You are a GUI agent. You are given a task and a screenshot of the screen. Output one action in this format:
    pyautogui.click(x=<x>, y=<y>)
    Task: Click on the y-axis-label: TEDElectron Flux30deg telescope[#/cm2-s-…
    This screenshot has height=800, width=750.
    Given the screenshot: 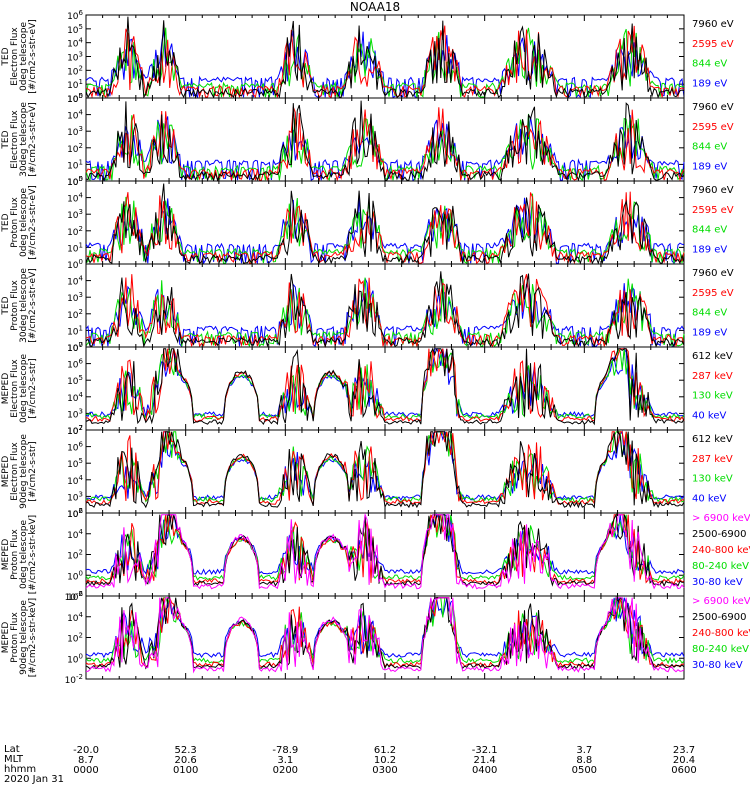 What is the action you would take?
    pyautogui.click(x=19, y=139)
    